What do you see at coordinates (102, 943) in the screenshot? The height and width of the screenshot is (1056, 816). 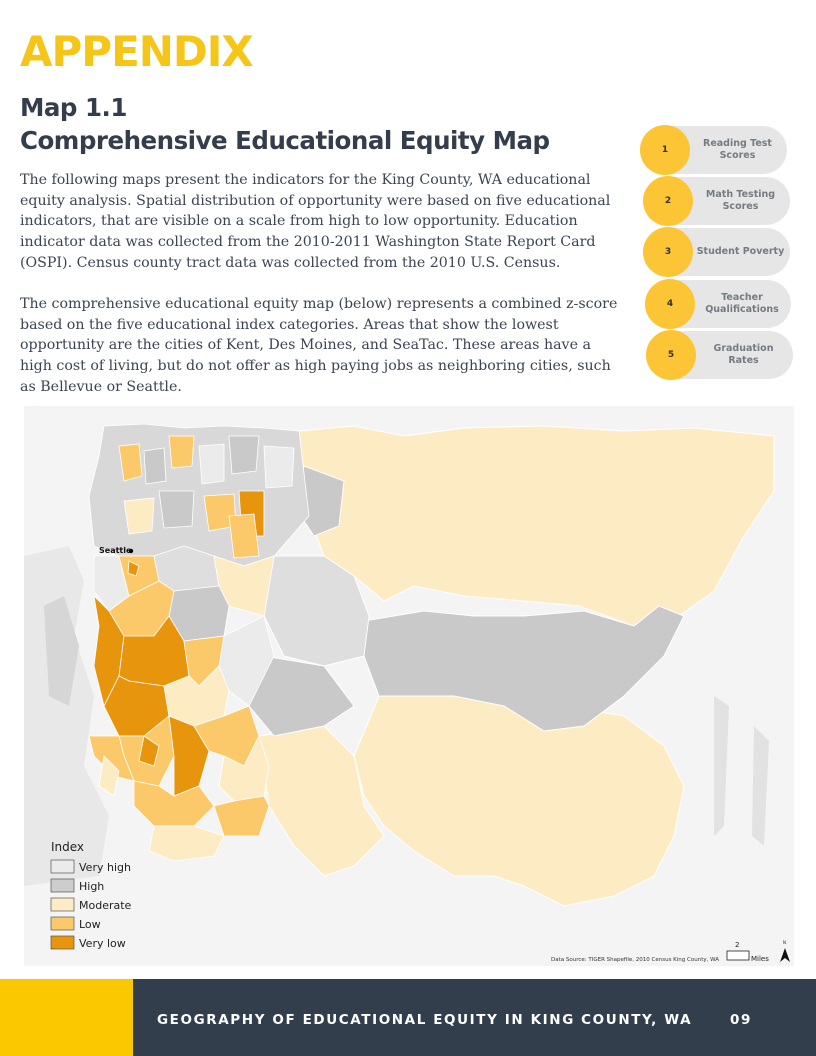 I see `legend-label: Very low` at bounding box center [102, 943].